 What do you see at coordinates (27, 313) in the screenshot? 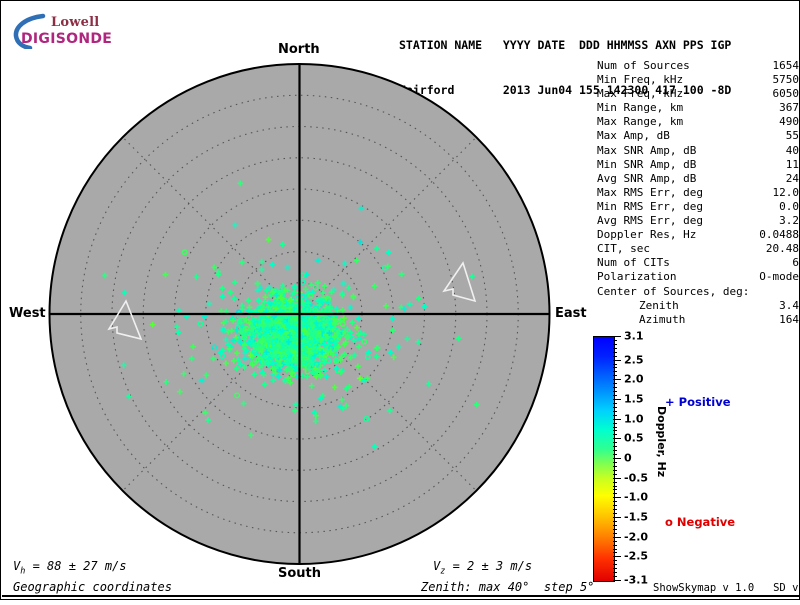
I see `compass-west-label: West` at bounding box center [27, 313].